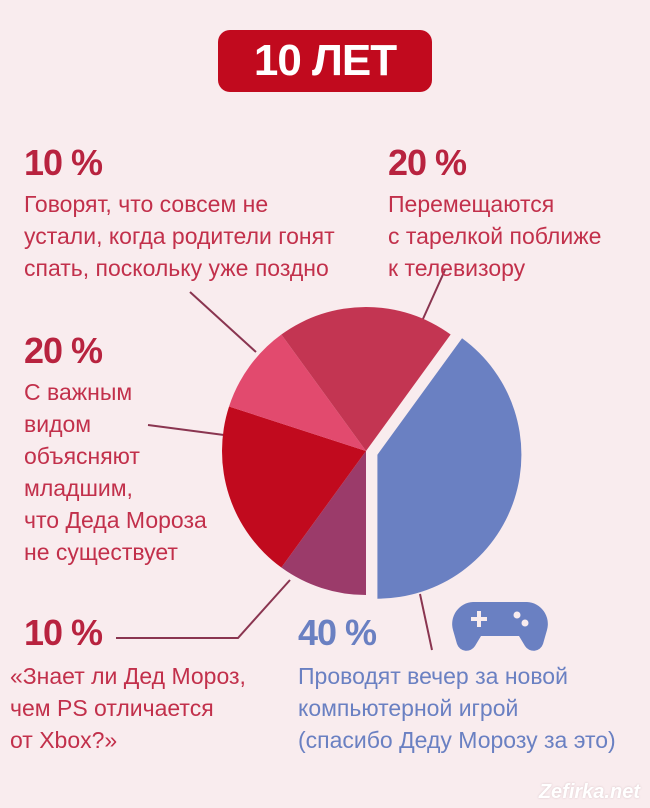 Image resolution: width=650 pixels, height=808 pixels. What do you see at coordinates (589, 792) in the screenshot?
I see `watermark: Zefirka.net` at bounding box center [589, 792].